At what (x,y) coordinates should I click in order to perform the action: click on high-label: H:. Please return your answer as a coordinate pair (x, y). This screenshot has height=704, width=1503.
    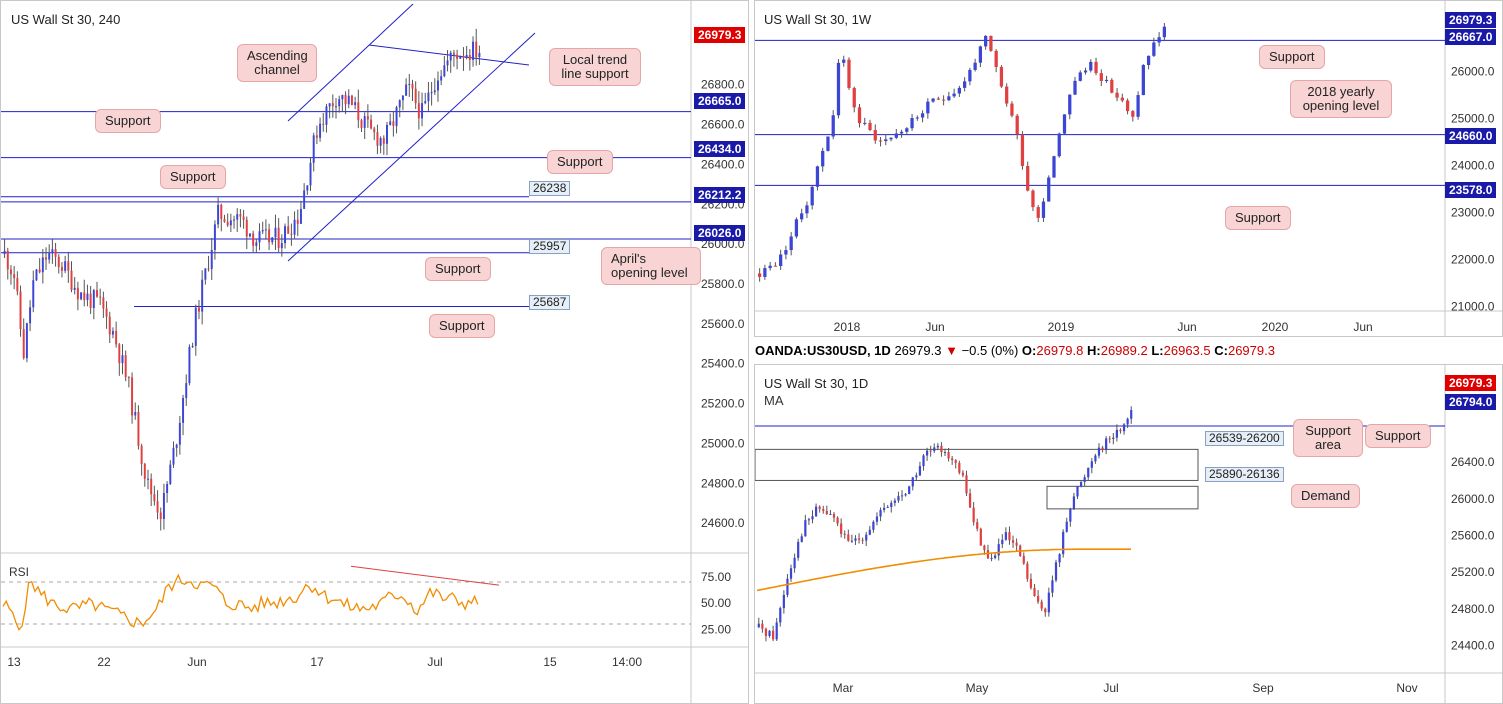
    Looking at the image, I should click on (1094, 350).